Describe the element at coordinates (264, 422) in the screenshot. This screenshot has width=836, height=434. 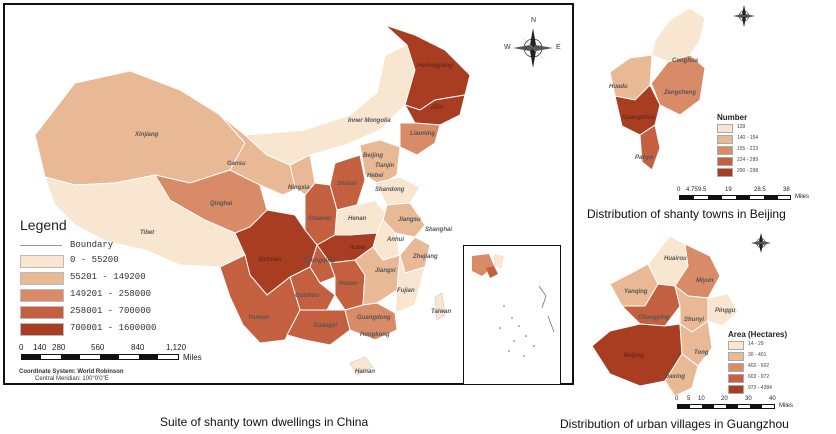
I see `china-map-caption: Suite of shanty town dwellings in China` at that location.